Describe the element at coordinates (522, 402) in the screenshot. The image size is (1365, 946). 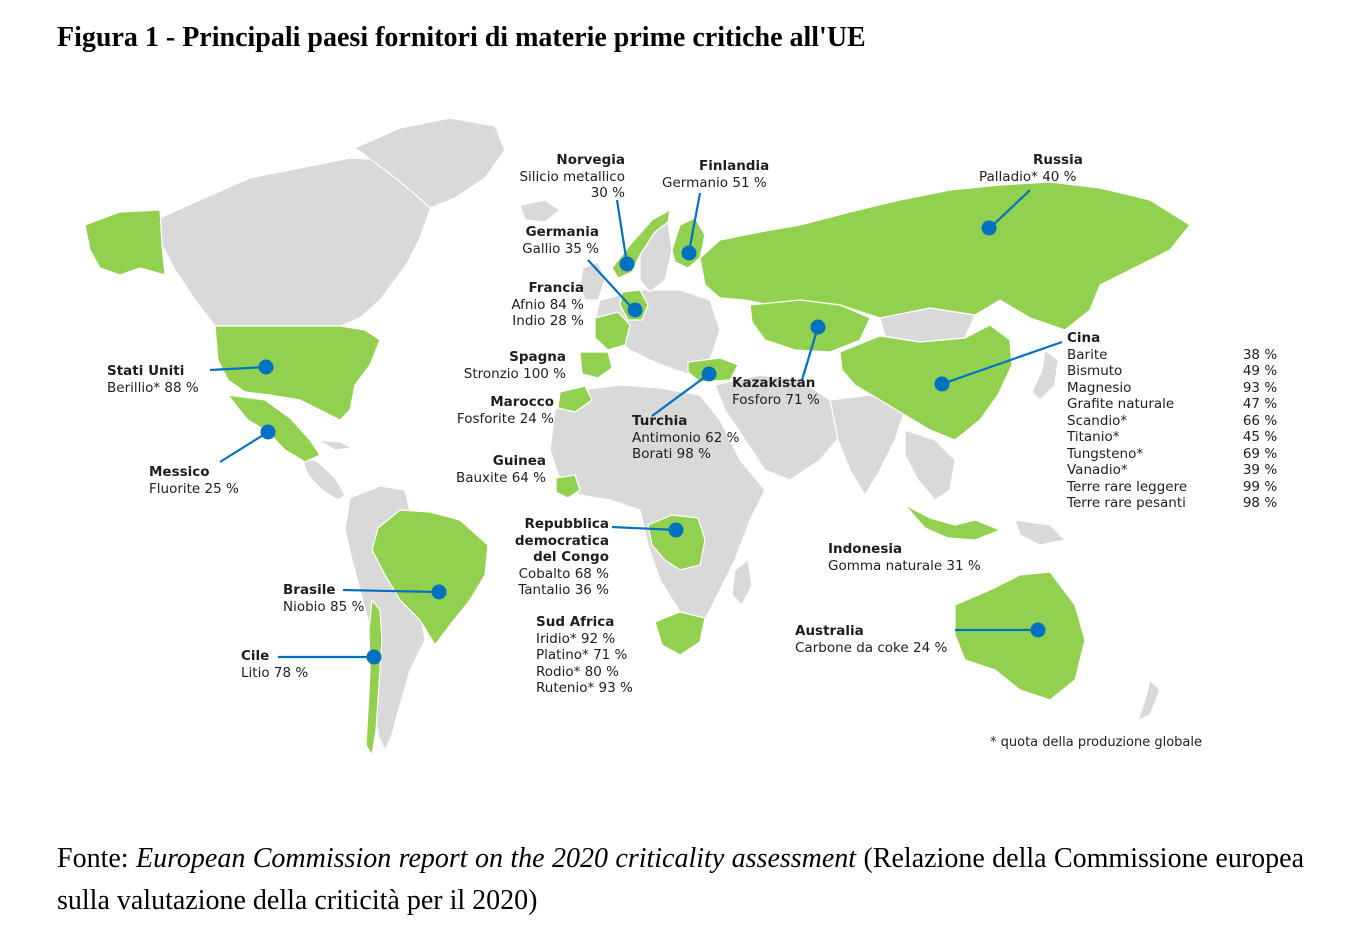
I see `country-name: Marocco` at that location.